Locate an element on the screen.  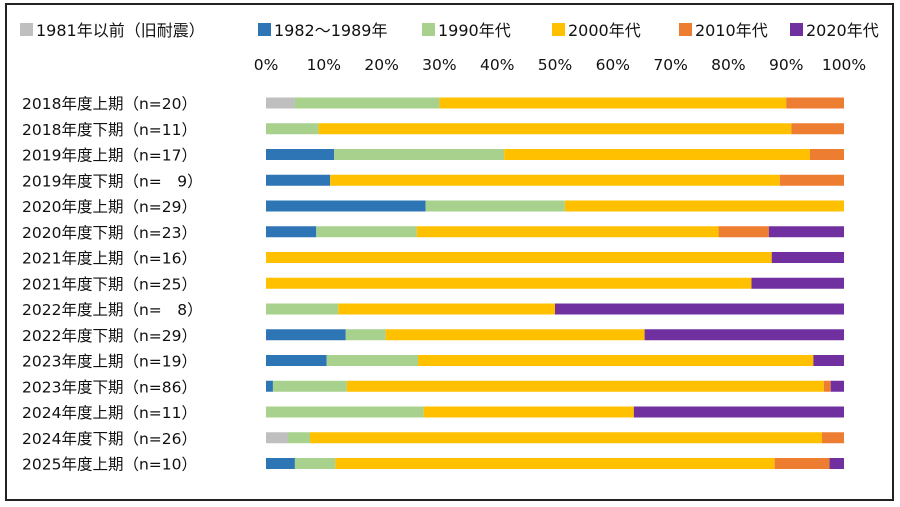
bar-segment-r11-s1 is located at coordinates (269, 386).